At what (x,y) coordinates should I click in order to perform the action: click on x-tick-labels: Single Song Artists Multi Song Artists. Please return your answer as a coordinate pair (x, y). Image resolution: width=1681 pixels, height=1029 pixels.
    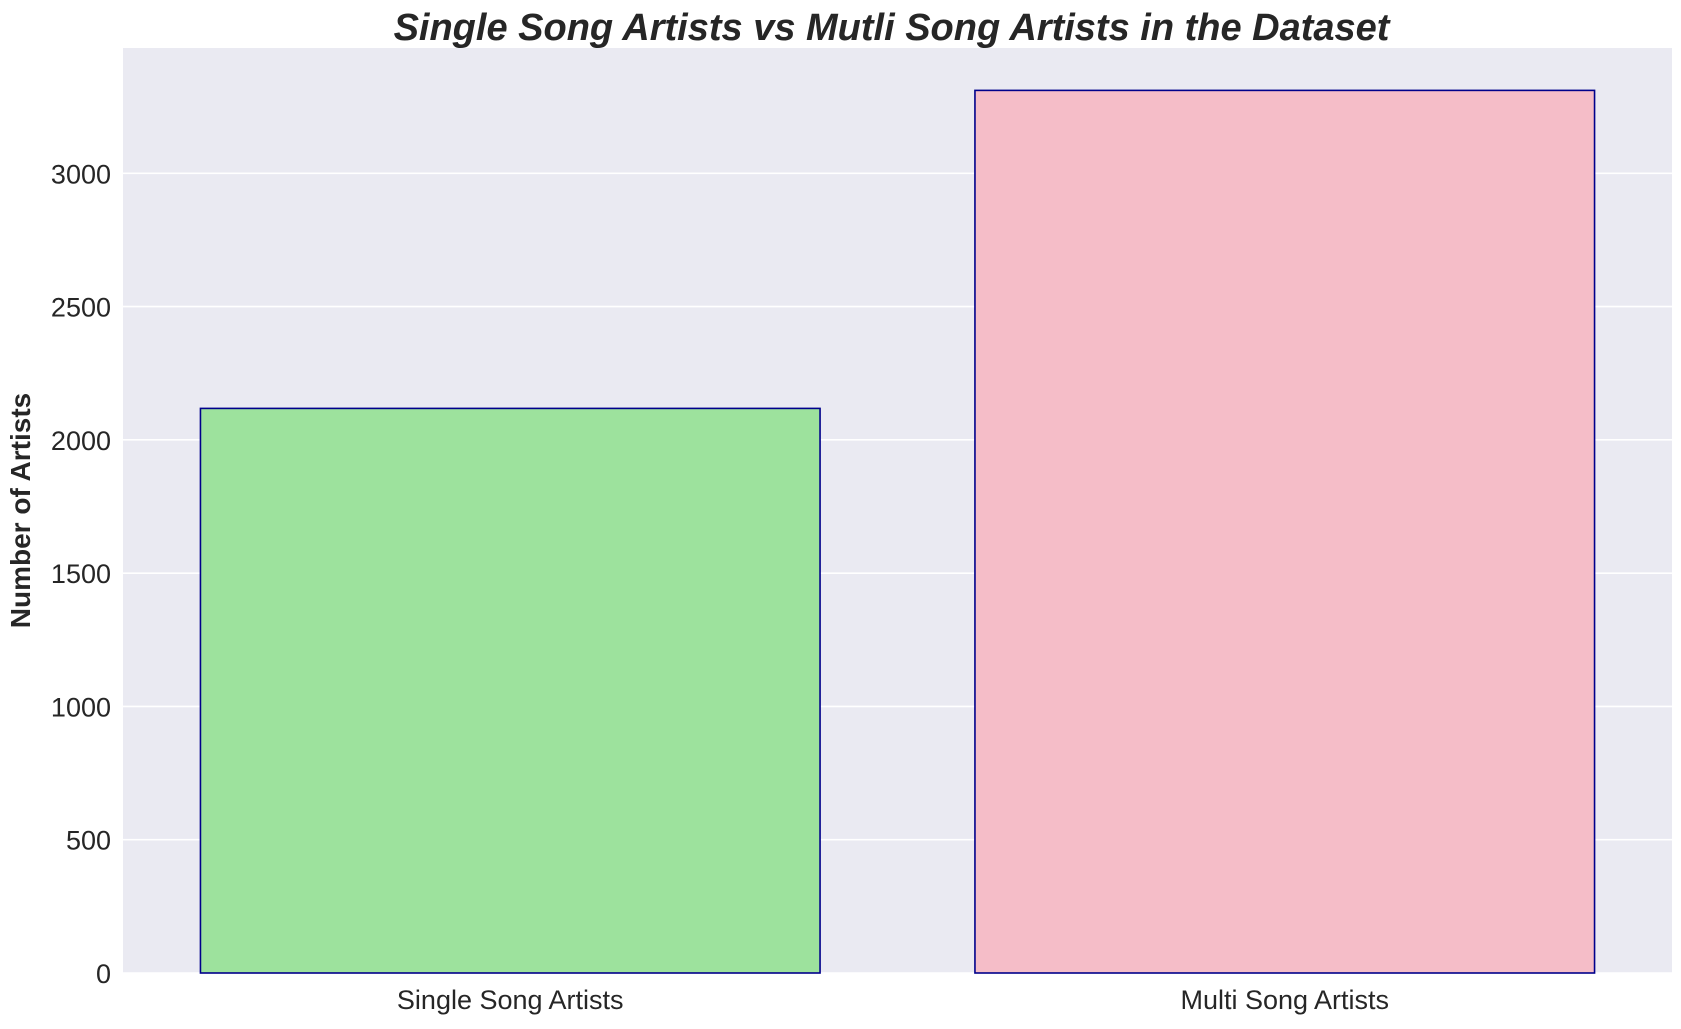
    Looking at the image, I should click on (893, 1000).